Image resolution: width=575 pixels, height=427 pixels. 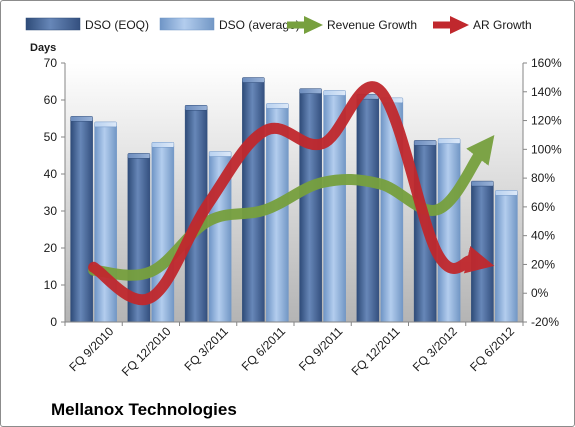 I want to click on legend-label-dso-eoq: DSO (EOQ), so click(x=117, y=25).